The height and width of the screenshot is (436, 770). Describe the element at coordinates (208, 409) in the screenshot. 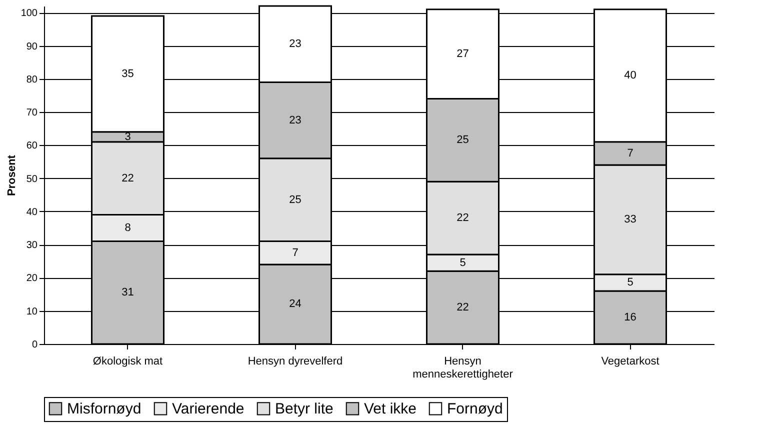

I see `legend-label: Varierende` at that location.